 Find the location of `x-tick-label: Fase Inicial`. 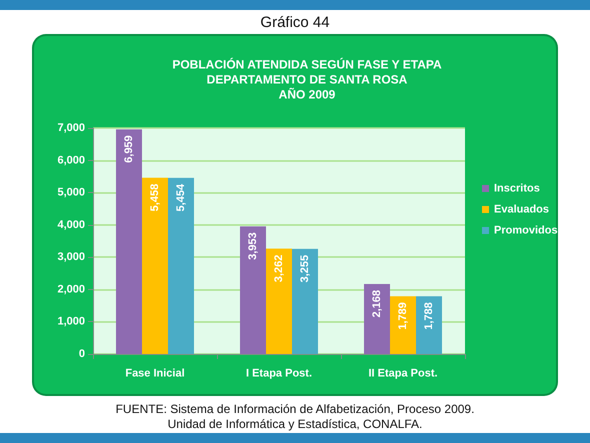

x-tick-label: Fase Inicial is located at coordinates (155, 374).